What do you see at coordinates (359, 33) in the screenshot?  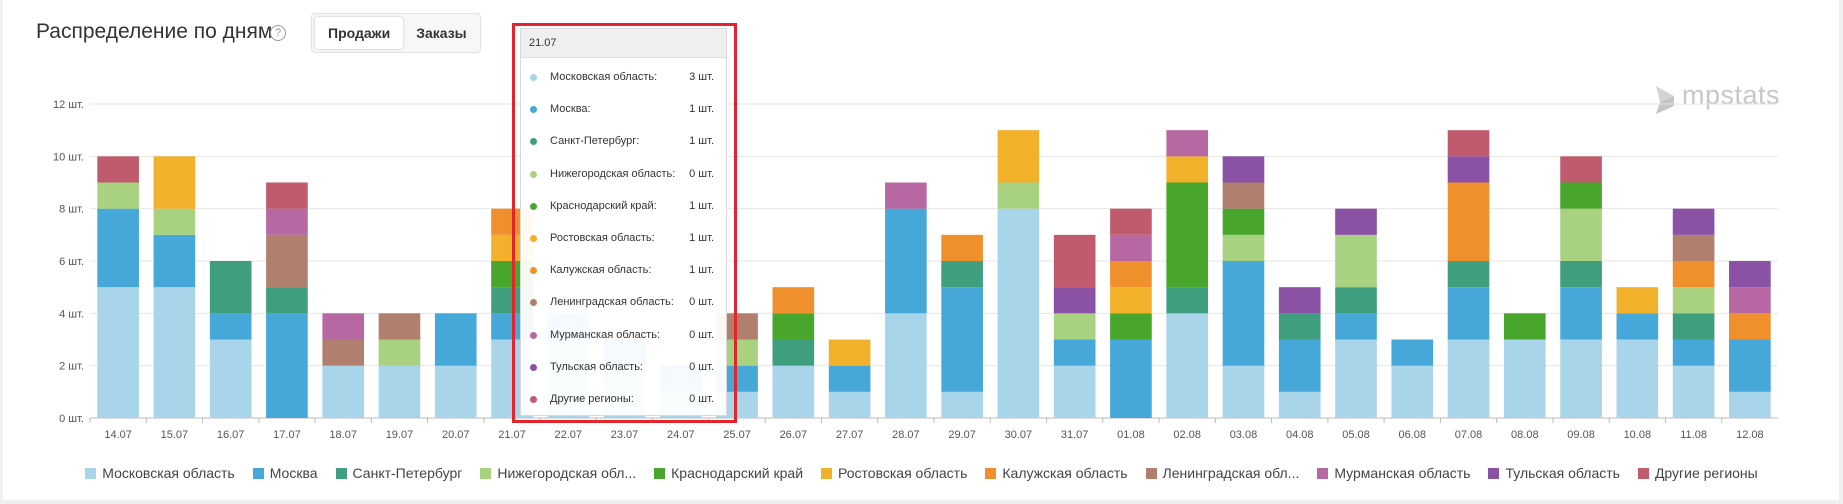 I see `toggle-sales-button: Продажи` at bounding box center [359, 33].